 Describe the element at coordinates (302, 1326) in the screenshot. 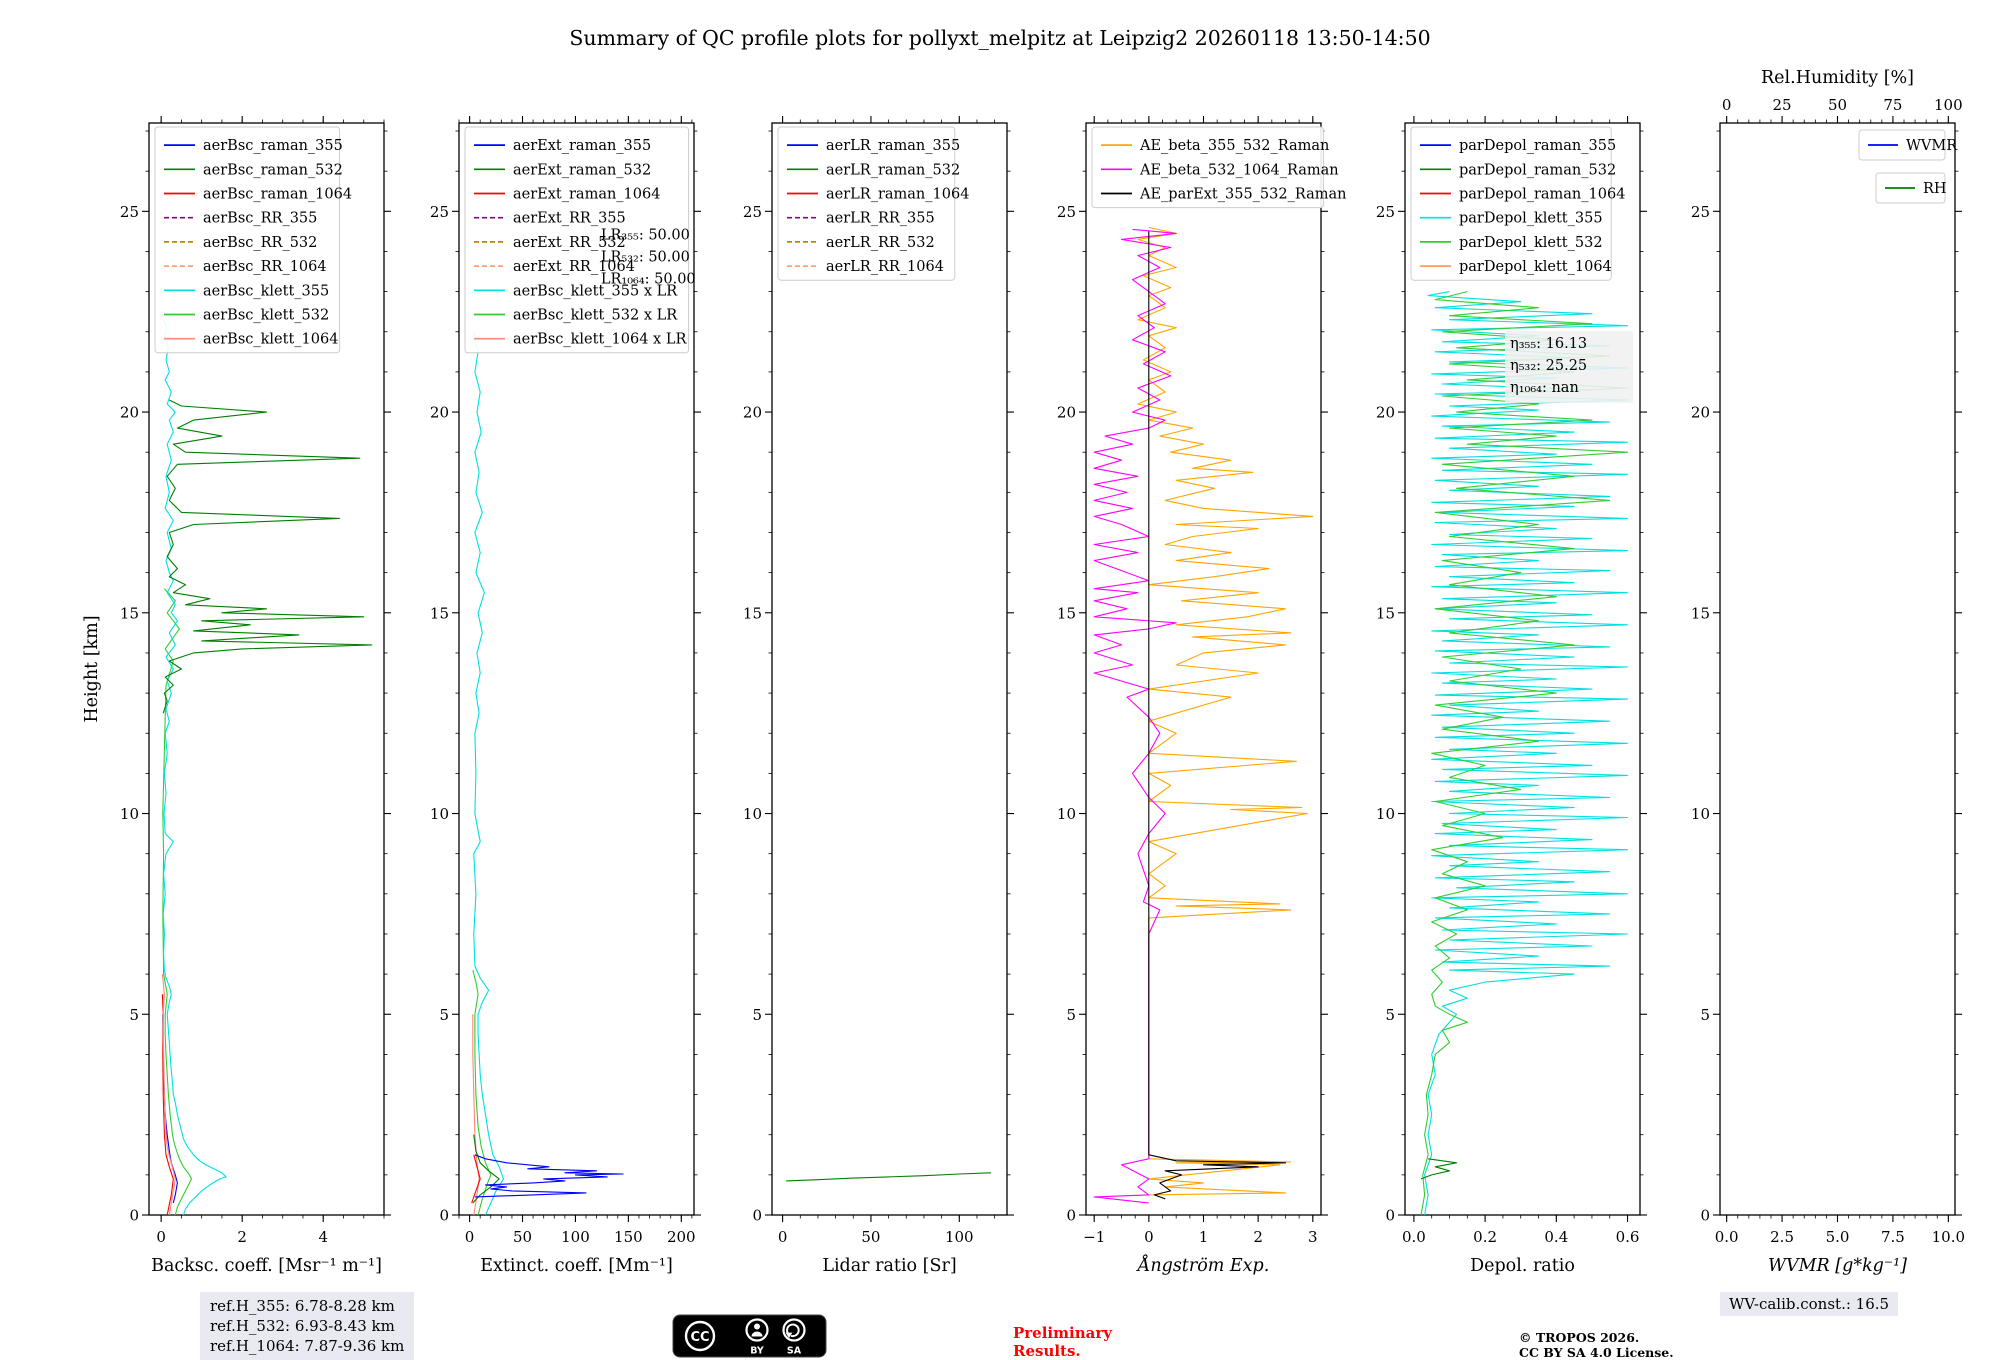

I see `ref-height-532: ref.H_532: 6.93-8.43 km` at that location.